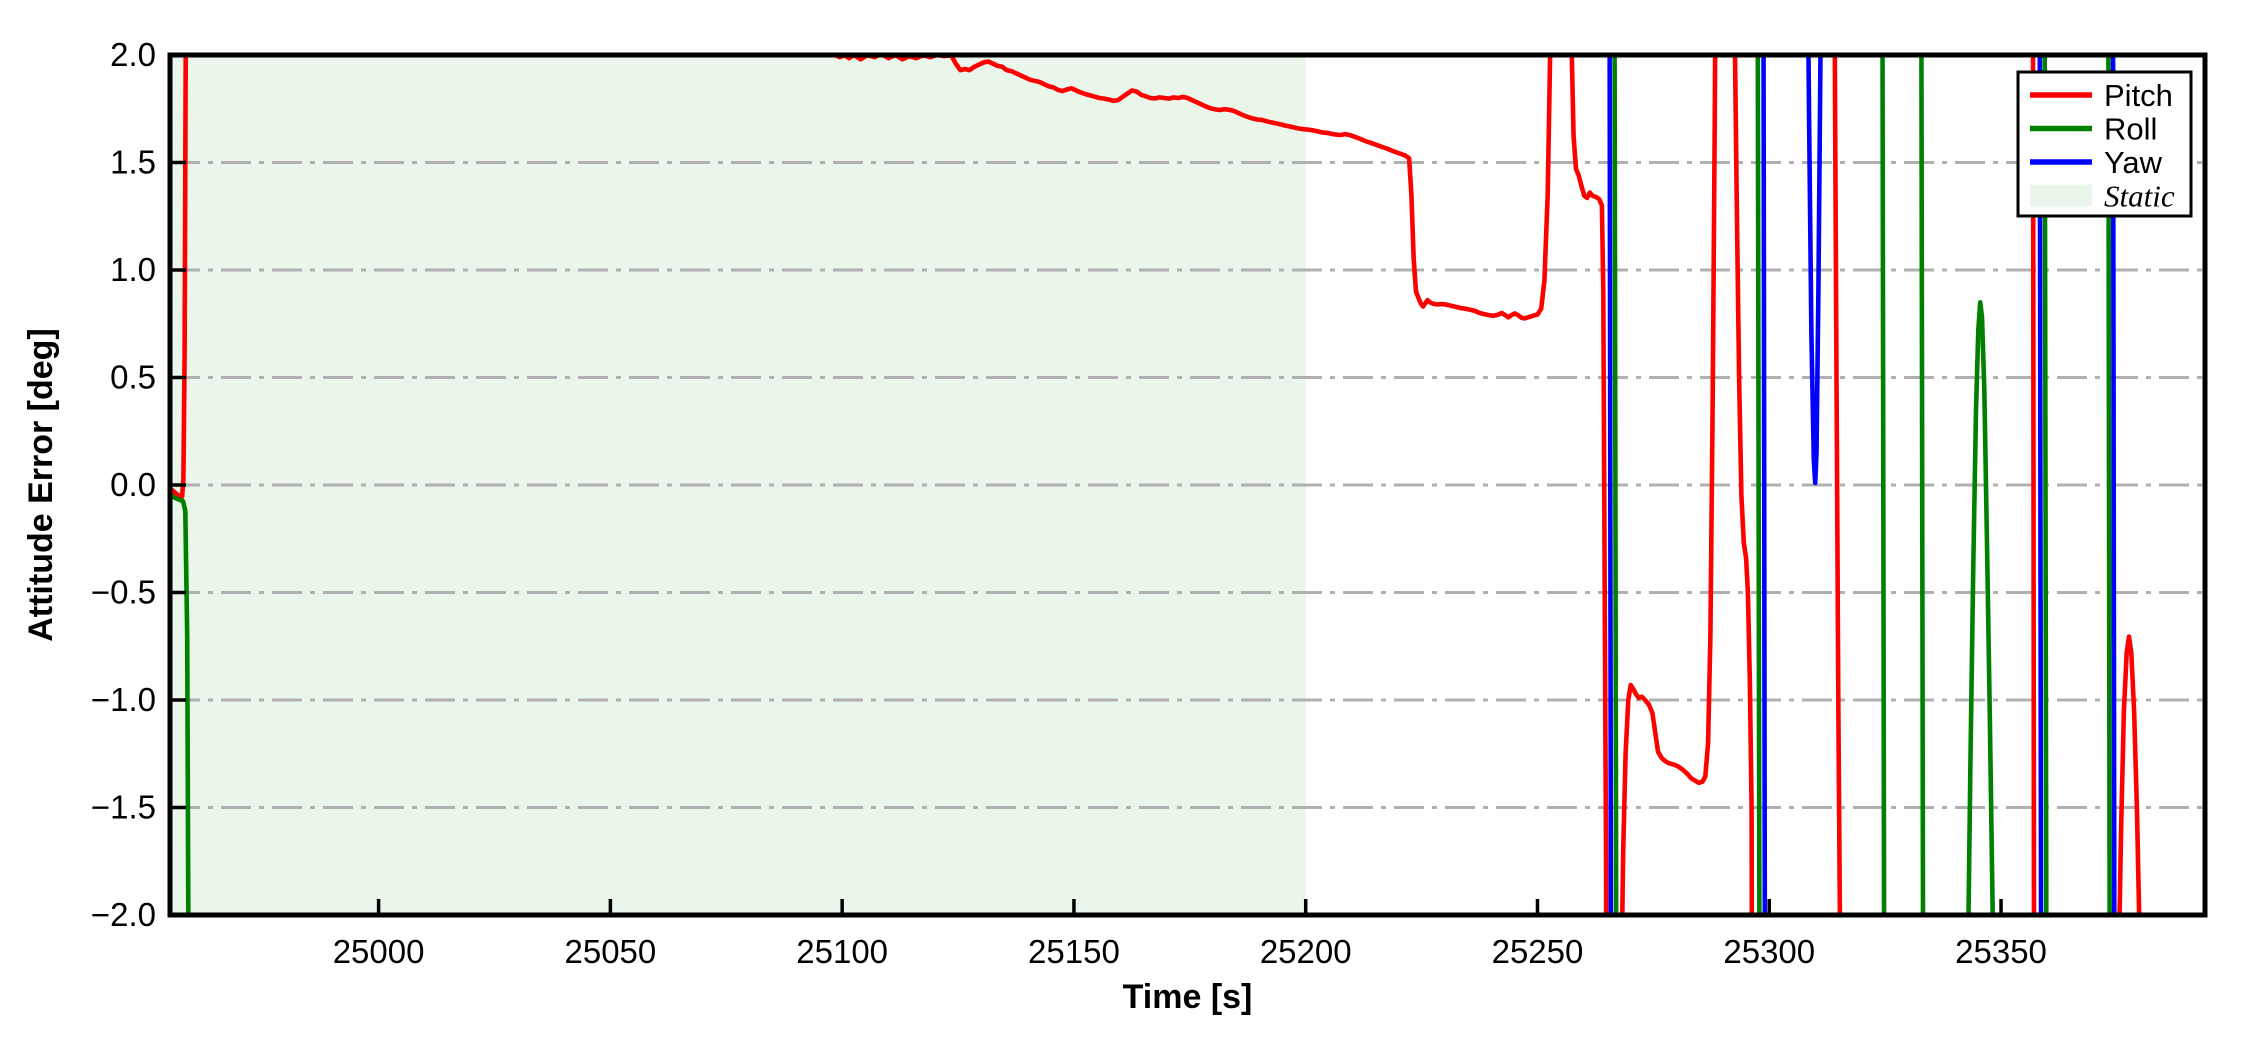 This screenshot has width=2250, height=1050. Describe the element at coordinates (2130, 129) in the screenshot. I see `legend-label-roll: Roll` at that location.